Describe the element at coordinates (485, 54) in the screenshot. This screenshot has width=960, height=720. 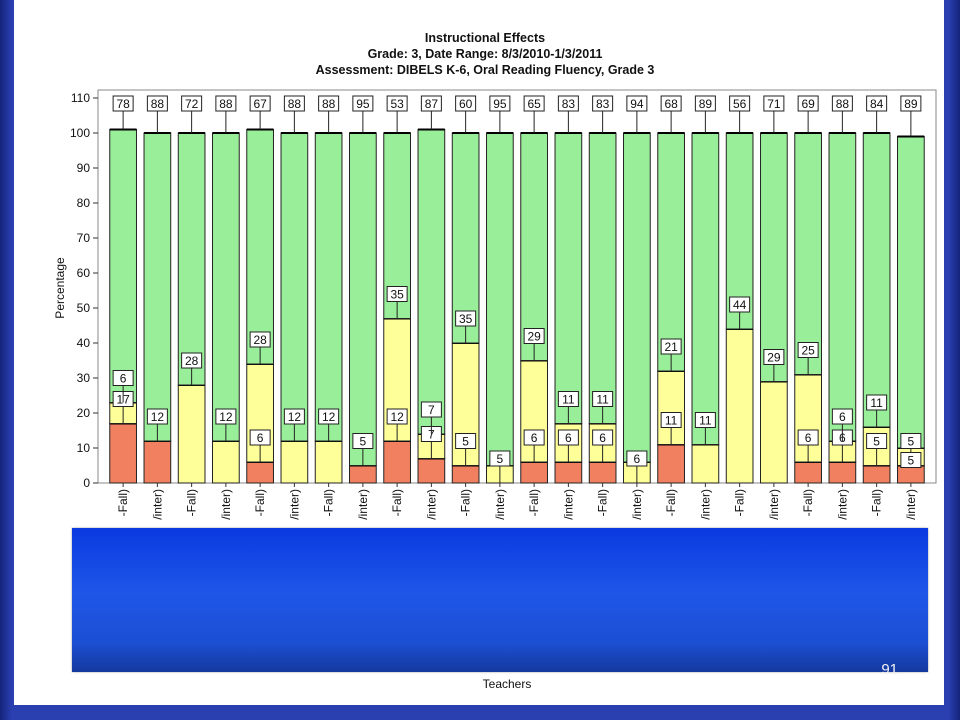
I see `title-line-2: Grade: 3, Date Range: 8/3/2010-1/3/2011` at that location.